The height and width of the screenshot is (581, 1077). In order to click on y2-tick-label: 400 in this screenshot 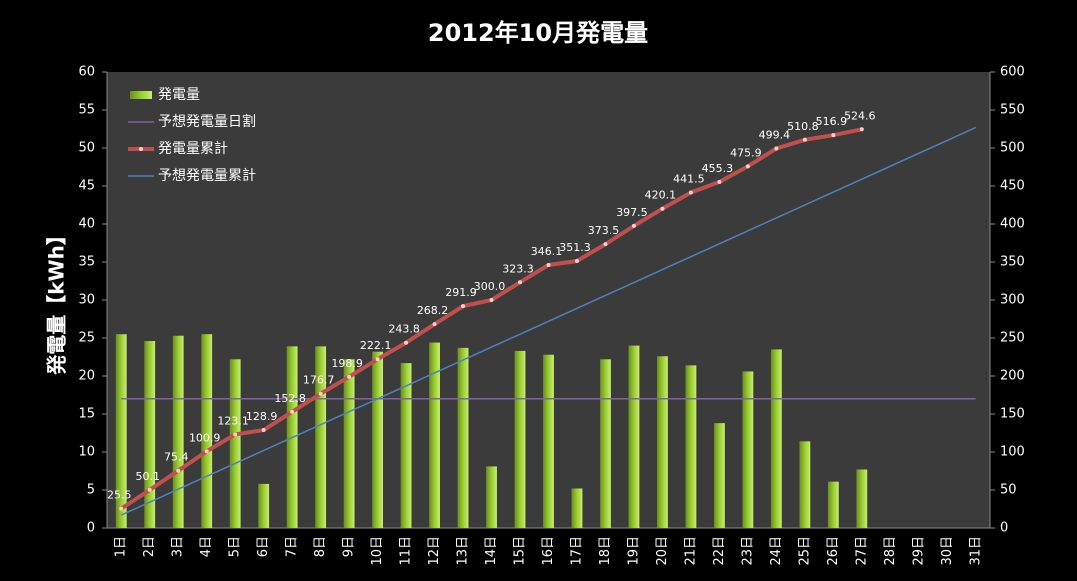, I will do `click(1012, 224)`.